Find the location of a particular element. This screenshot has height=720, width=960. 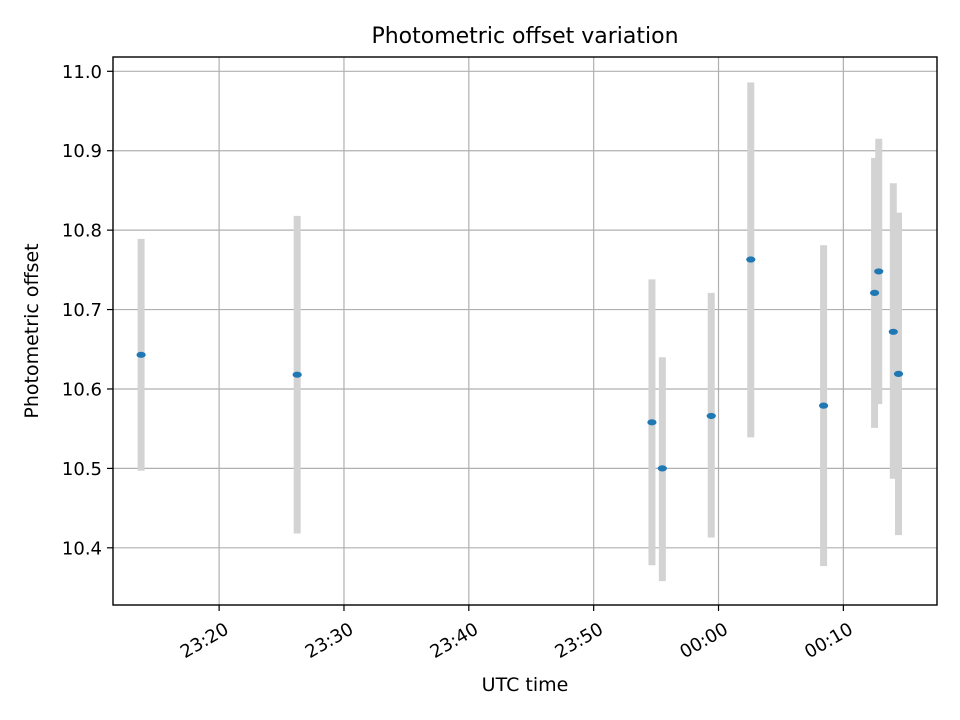

y-tick-label: 11.0 is located at coordinates (82, 72).